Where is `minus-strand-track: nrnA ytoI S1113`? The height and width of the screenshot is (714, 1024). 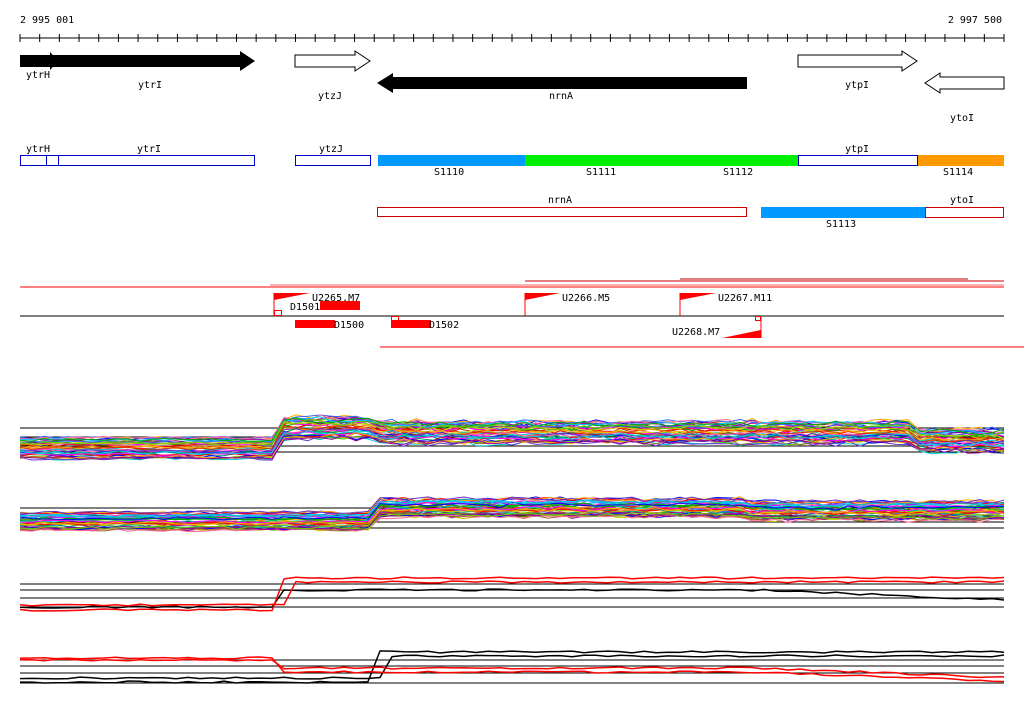 minus-strand-track: nrnA ytoI S1113 is located at coordinates (690, 212).